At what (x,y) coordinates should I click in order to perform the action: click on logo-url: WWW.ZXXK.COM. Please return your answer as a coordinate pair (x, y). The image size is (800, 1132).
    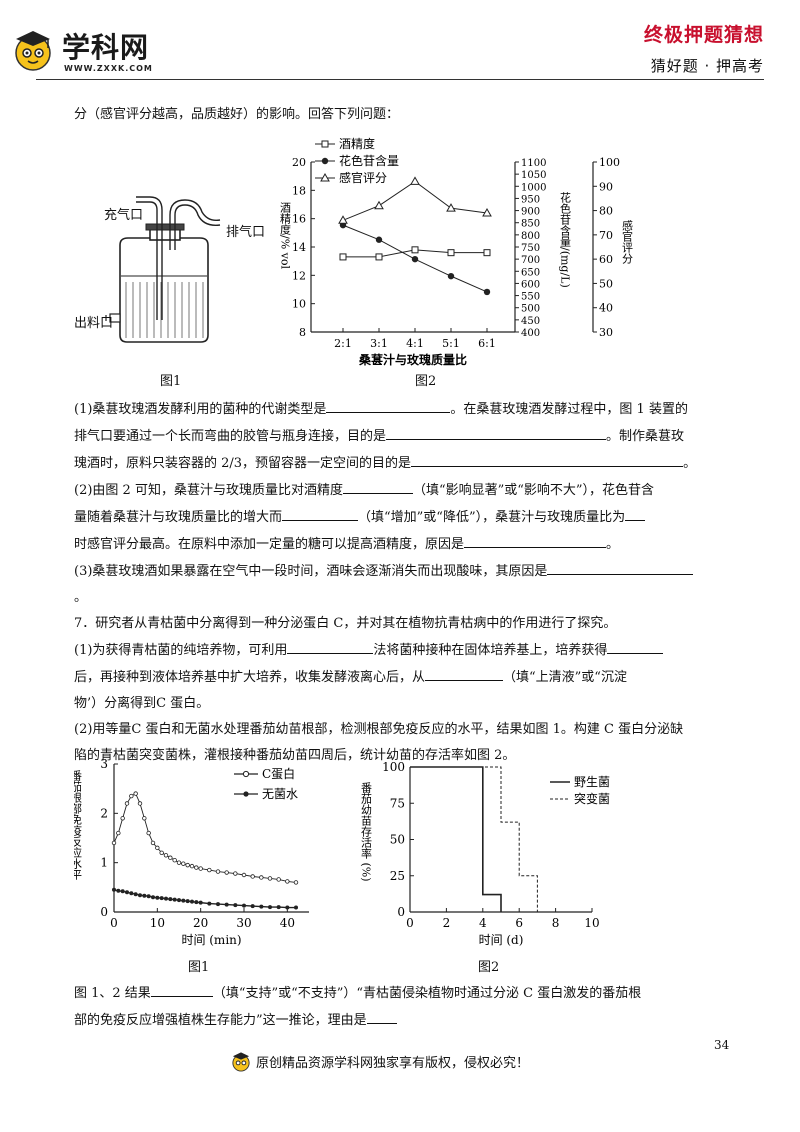
    Looking at the image, I should click on (108, 68).